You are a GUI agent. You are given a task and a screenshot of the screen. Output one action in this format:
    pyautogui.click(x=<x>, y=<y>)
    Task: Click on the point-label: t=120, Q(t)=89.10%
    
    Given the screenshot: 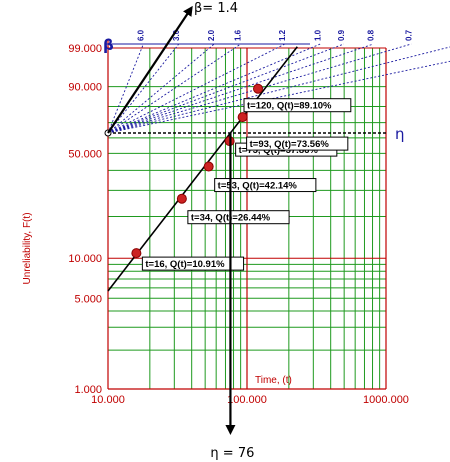 What is the action you would take?
    pyautogui.click(x=289, y=106)
    